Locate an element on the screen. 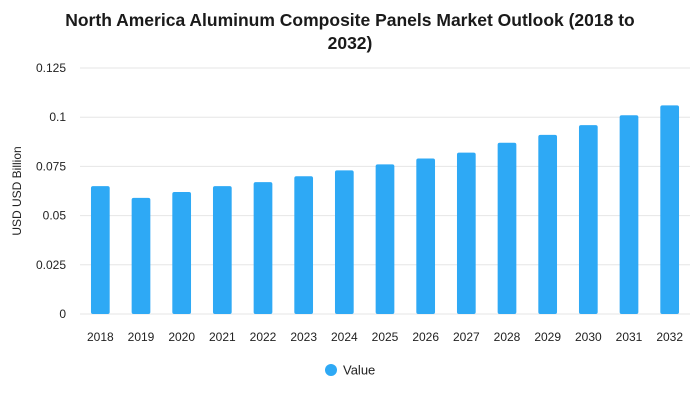 The height and width of the screenshot is (405, 700). y-tick-label: 0 is located at coordinates (62, 314).